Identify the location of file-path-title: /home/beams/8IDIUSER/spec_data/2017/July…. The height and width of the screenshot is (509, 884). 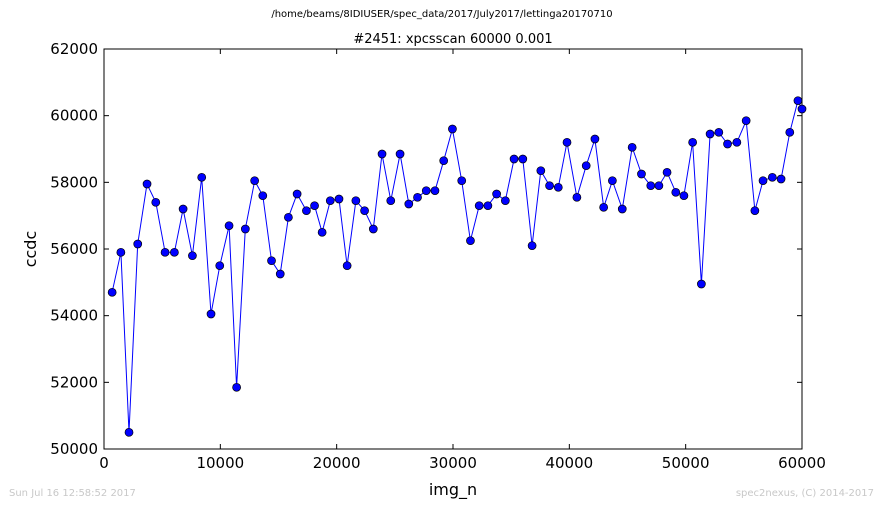
(442, 14).